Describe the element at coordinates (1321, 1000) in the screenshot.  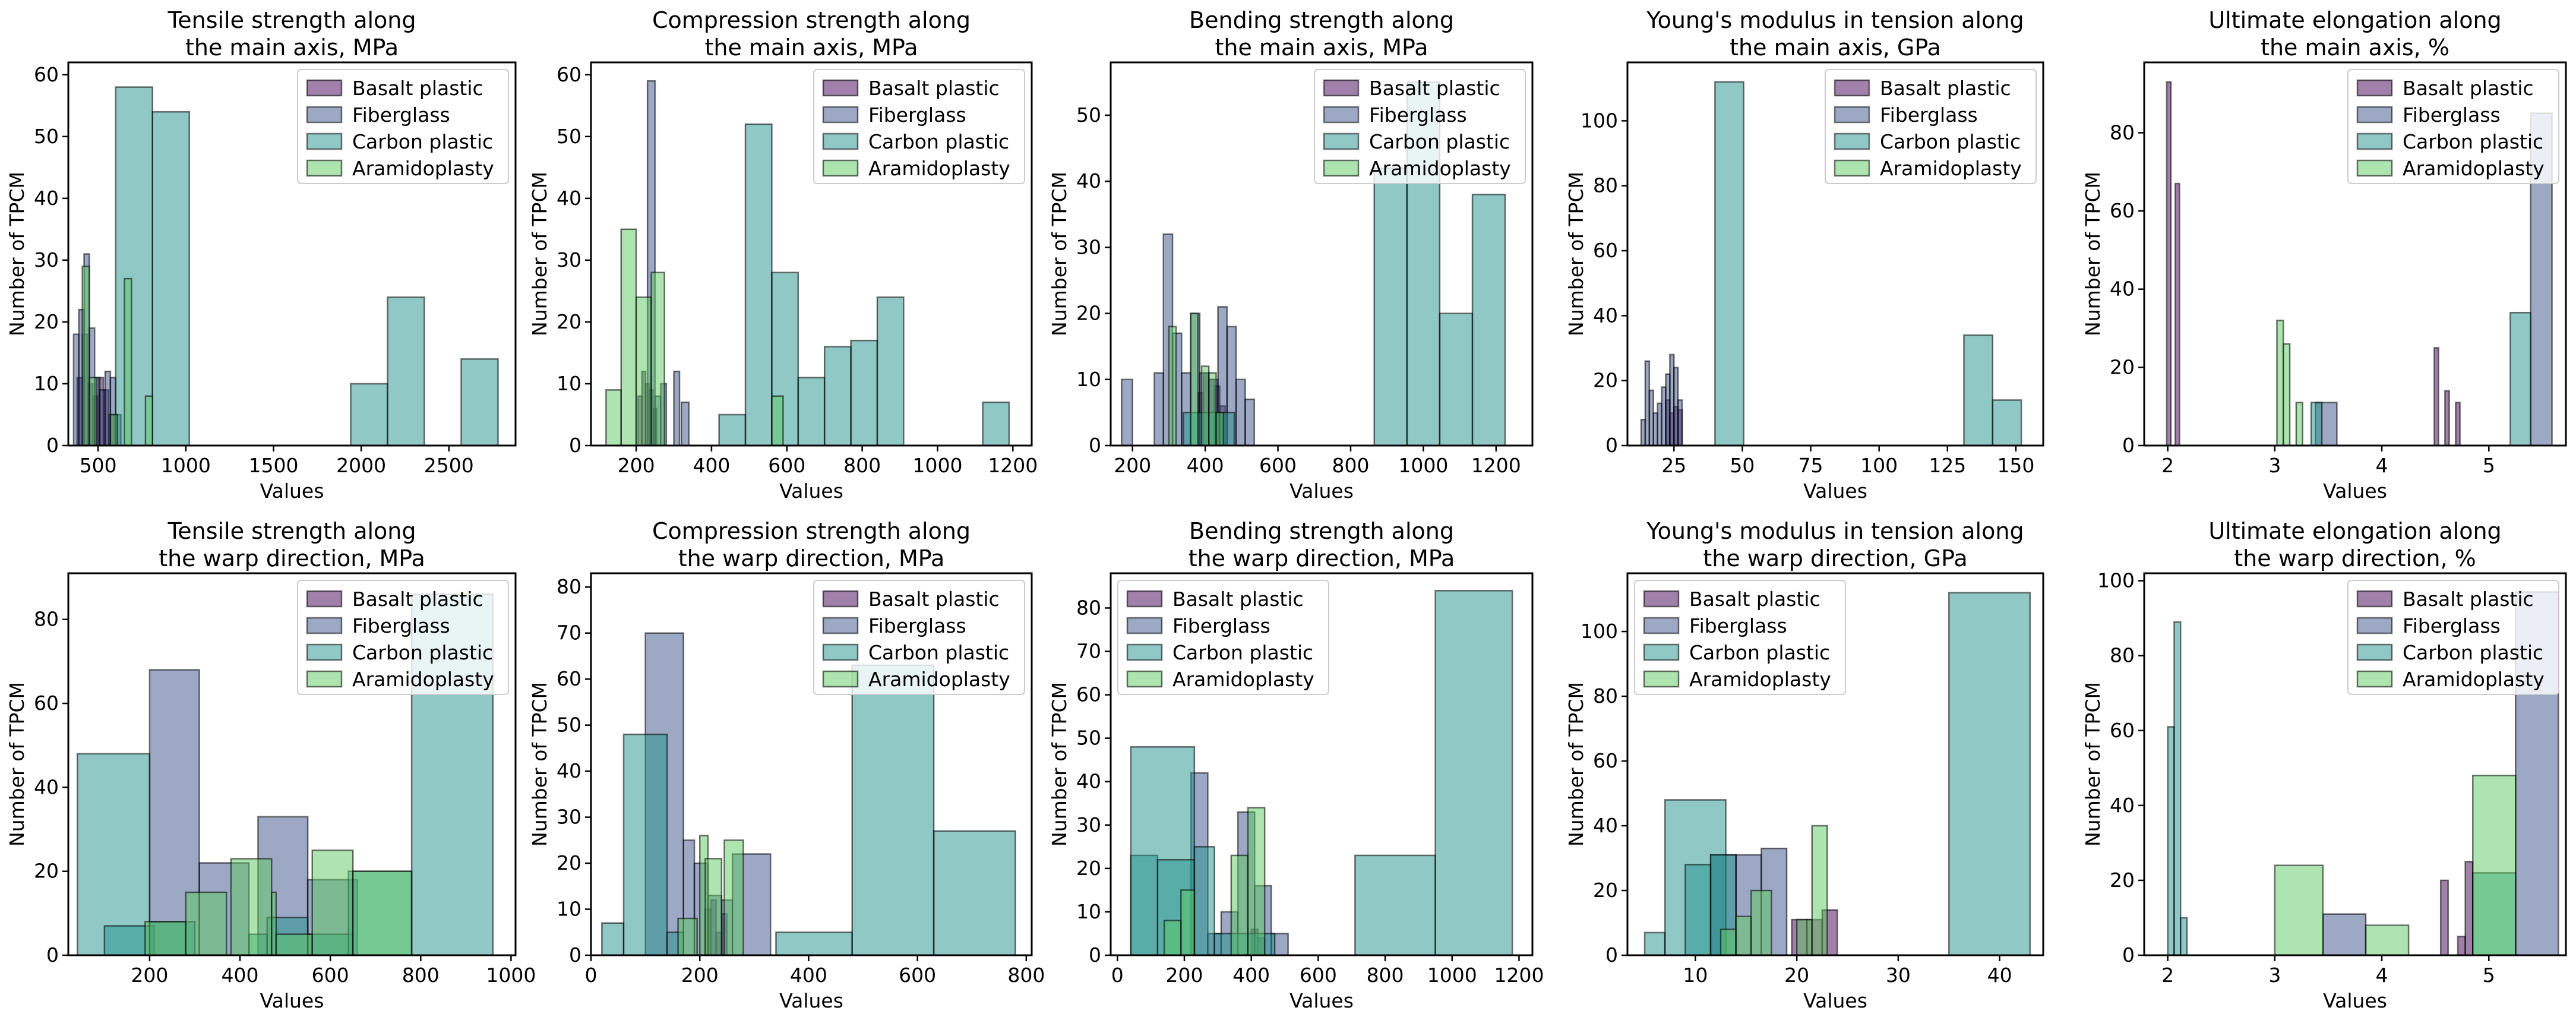
I see `x-axis-label-7: Values` at that location.